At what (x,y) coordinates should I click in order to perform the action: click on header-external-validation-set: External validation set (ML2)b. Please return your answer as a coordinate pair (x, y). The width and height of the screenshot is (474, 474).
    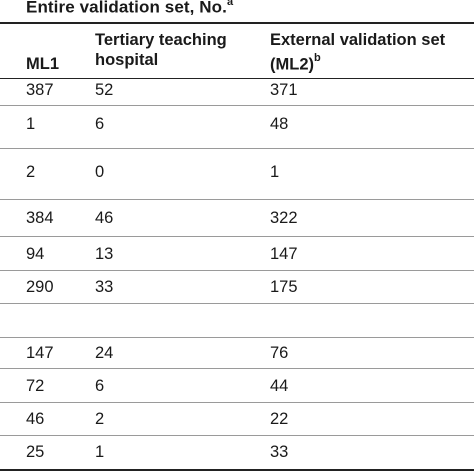
    Looking at the image, I should click on (357, 52).